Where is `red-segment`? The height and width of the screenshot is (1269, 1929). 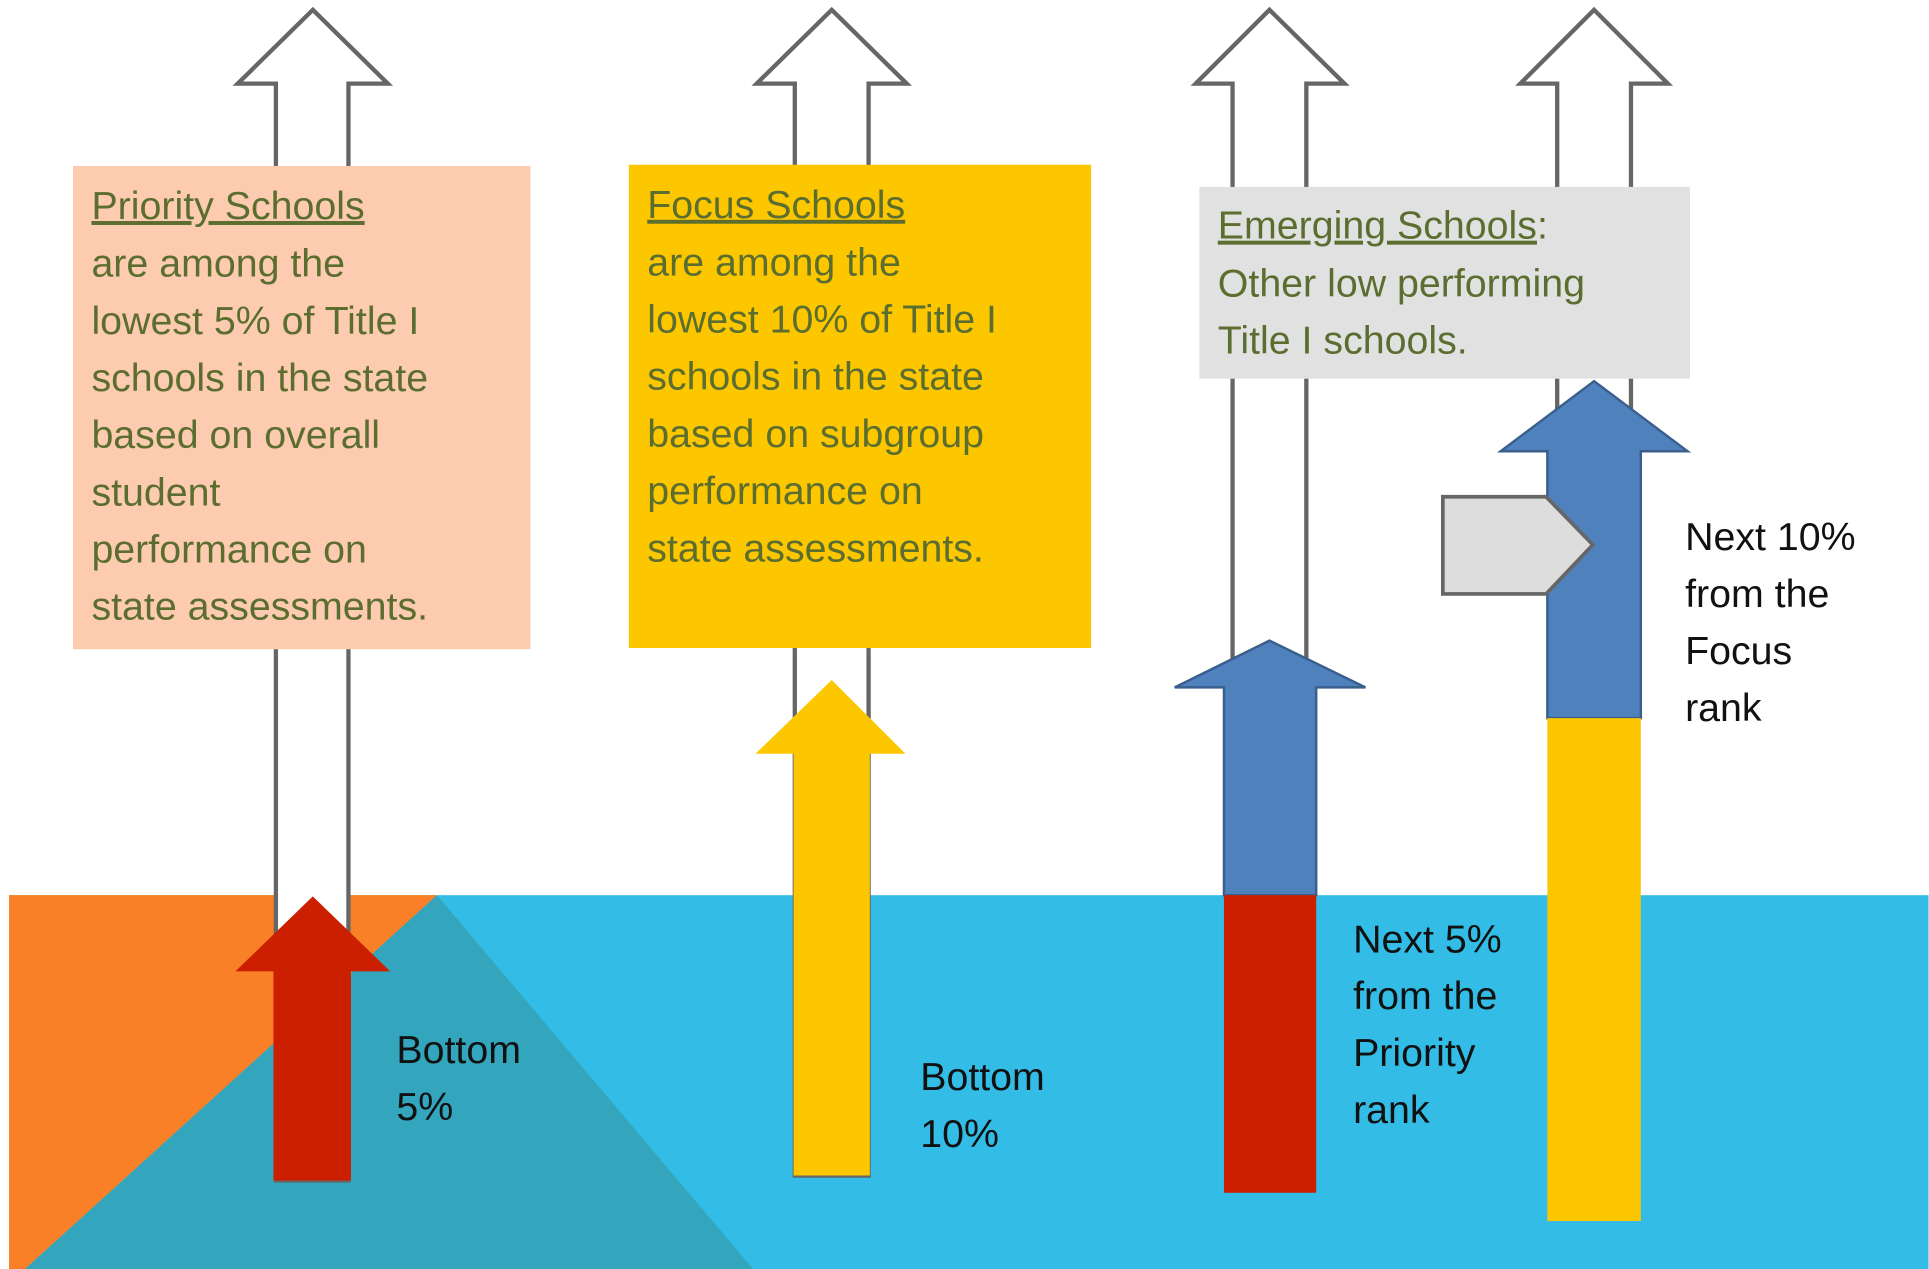 red-segment is located at coordinates (1270, 1044).